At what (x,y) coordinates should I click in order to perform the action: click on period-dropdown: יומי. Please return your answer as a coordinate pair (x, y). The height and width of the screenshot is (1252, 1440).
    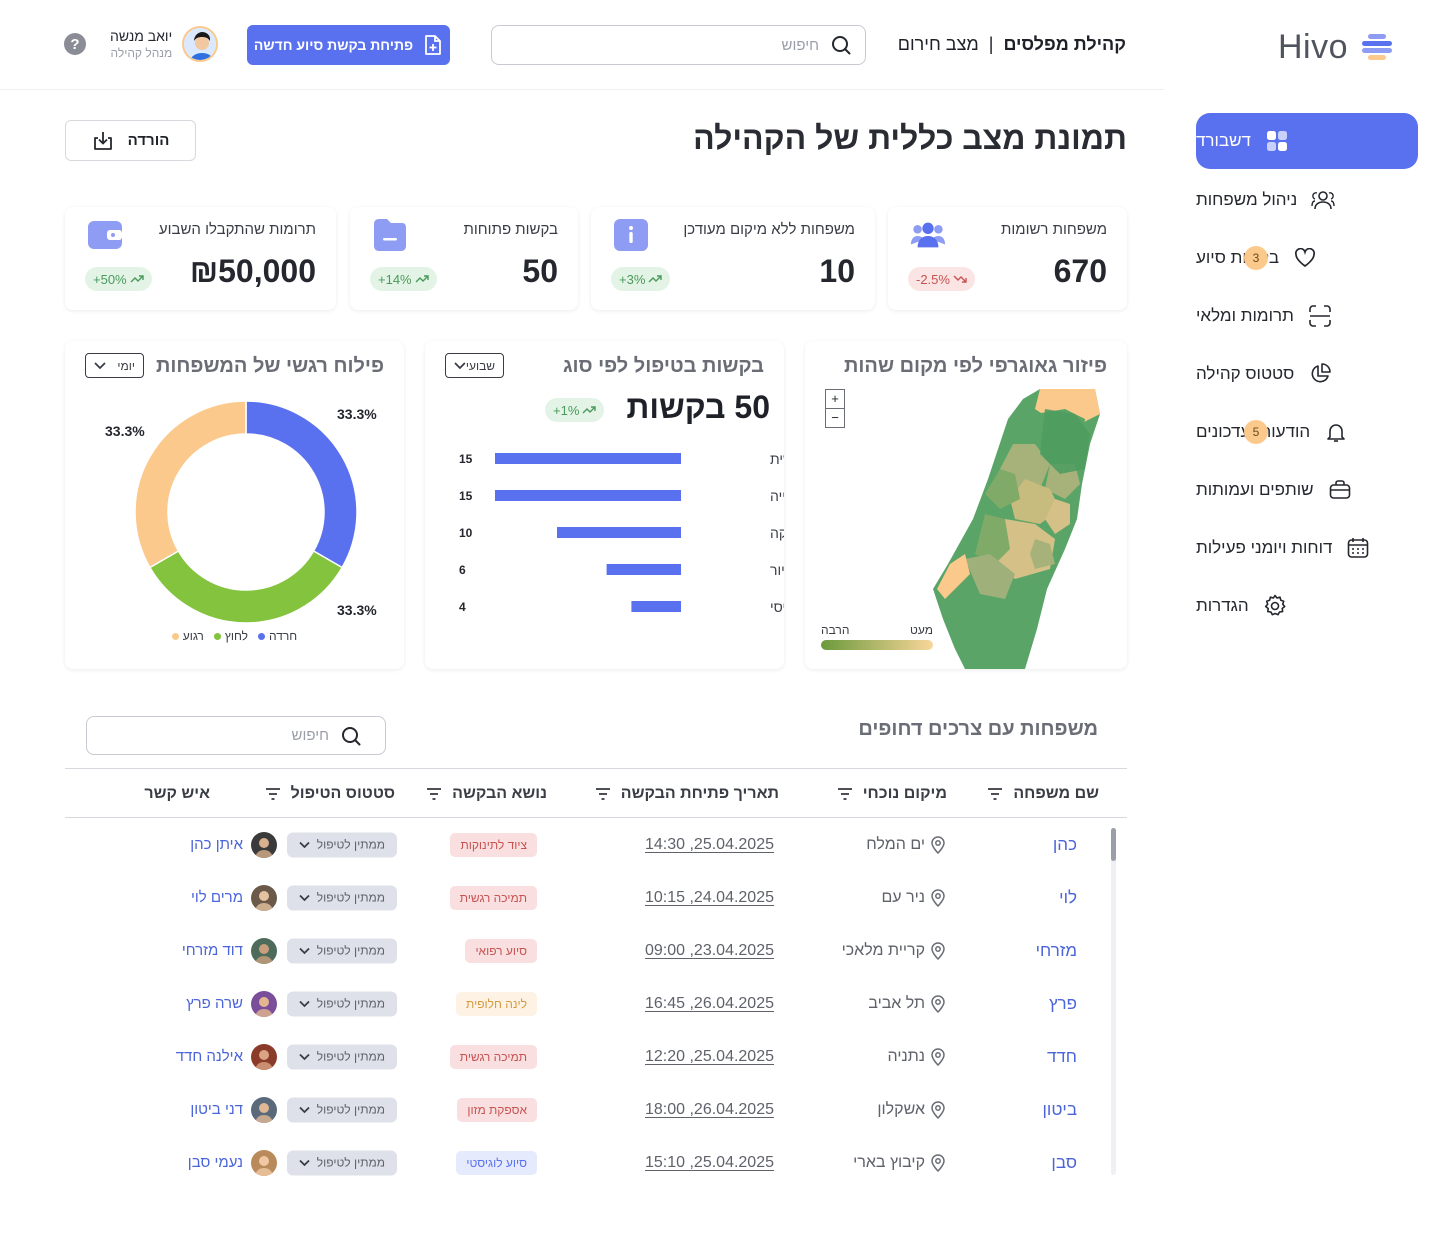
    Looking at the image, I should click on (114, 365).